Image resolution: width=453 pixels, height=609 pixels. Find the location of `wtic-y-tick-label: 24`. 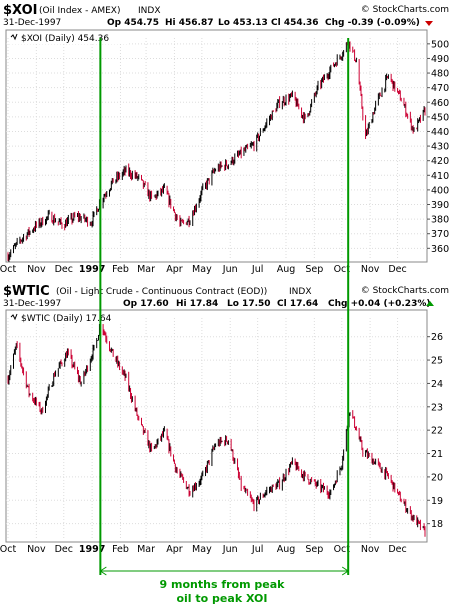

wtic-y-tick-label: 24 is located at coordinates (437, 384).